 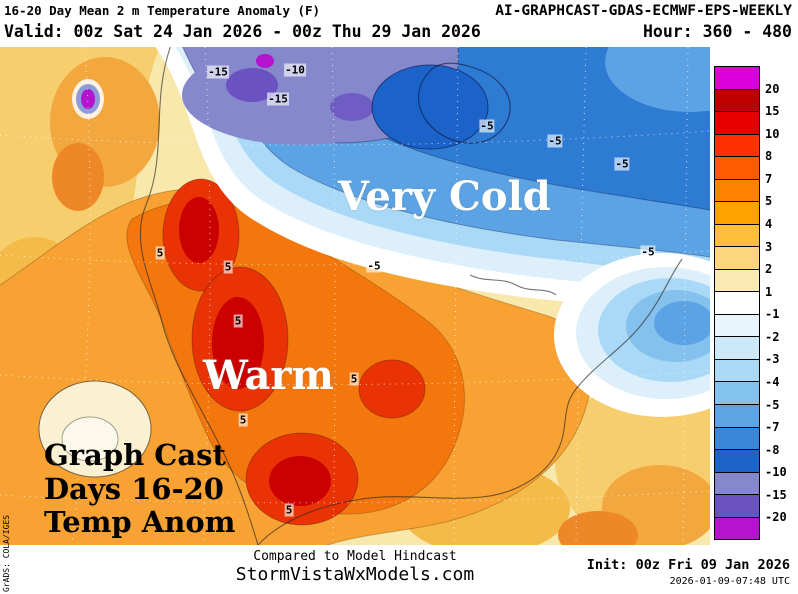 What do you see at coordinates (295, 70) in the screenshot?
I see `contour-label: -10` at bounding box center [295, 70].